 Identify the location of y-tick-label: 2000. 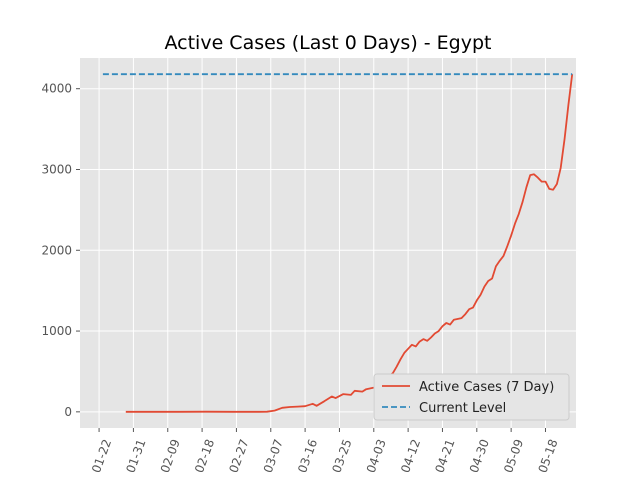
(56, 250).